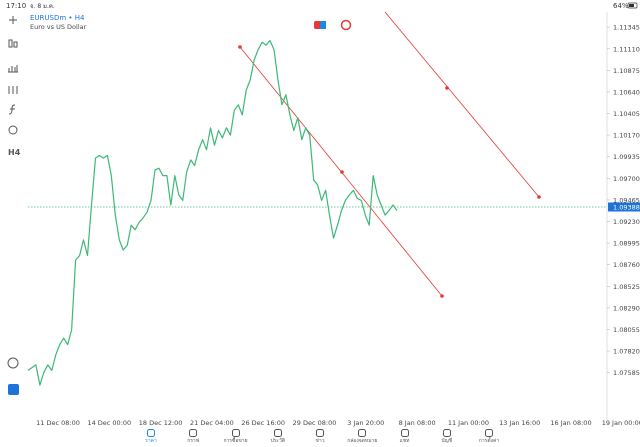  Describe the element at coordinates (626, 330) in the screenshot. I see `y-tick-label: 1.08055` at that location.